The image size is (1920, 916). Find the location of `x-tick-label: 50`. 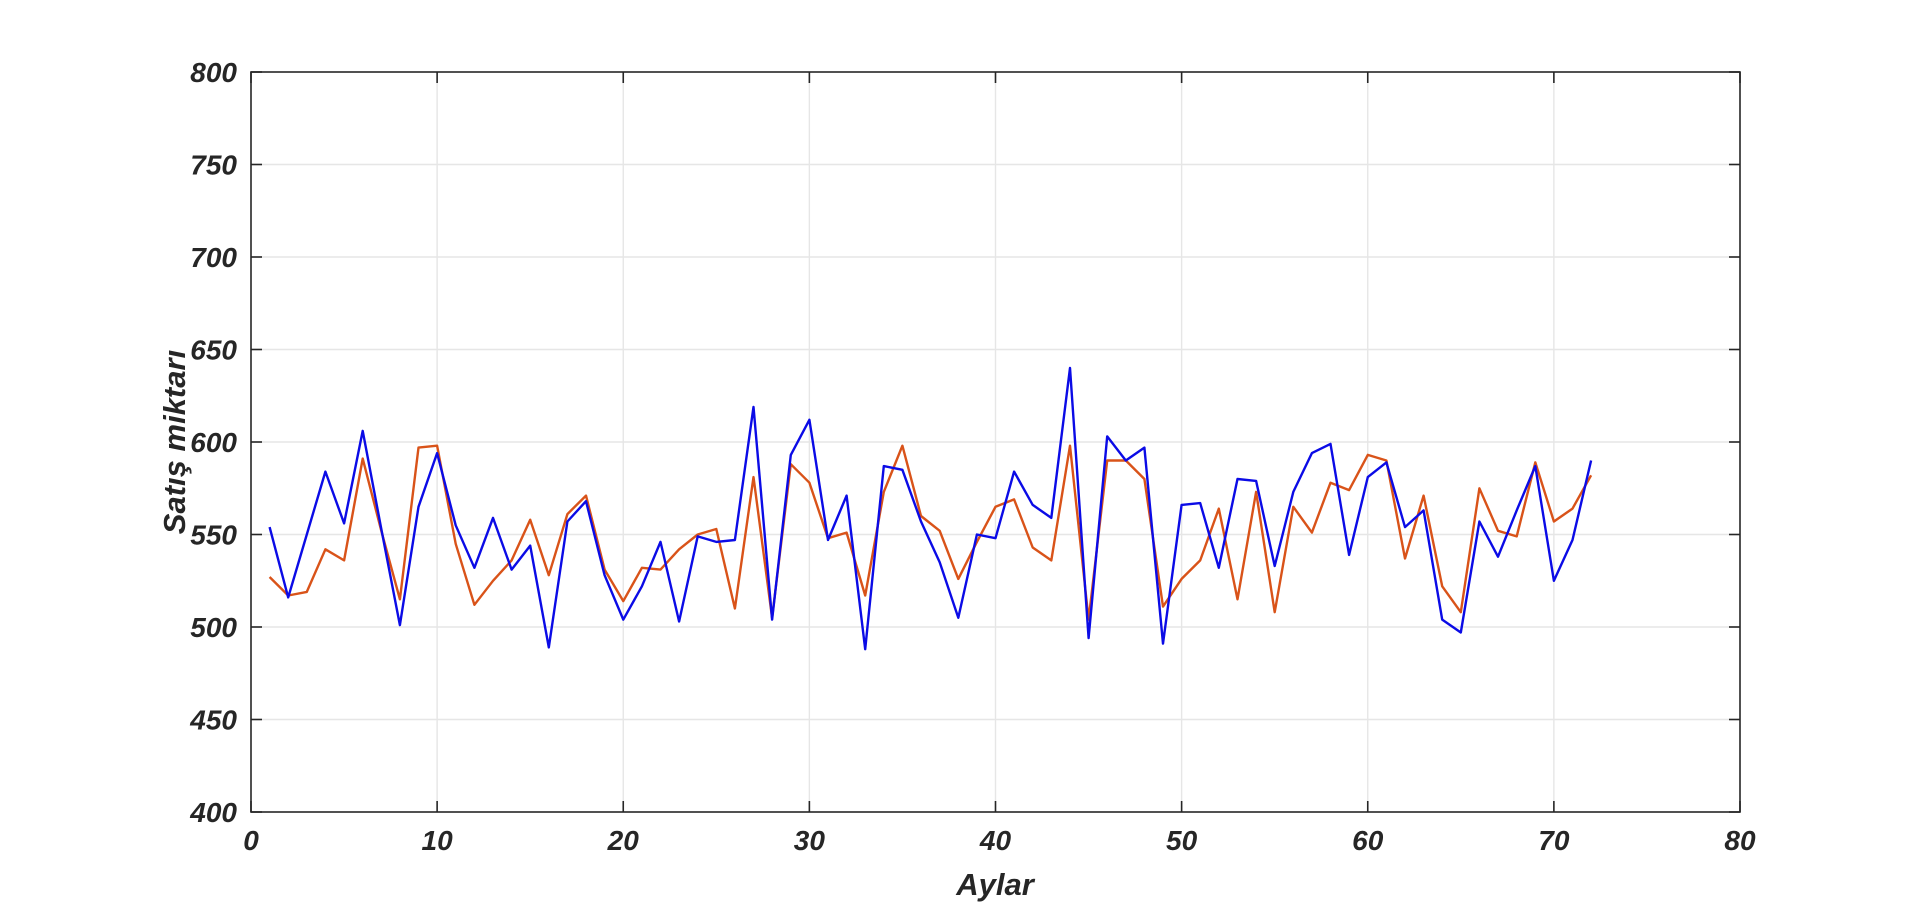

x-tick-label: 50 is located at coordinates (1182, 840).